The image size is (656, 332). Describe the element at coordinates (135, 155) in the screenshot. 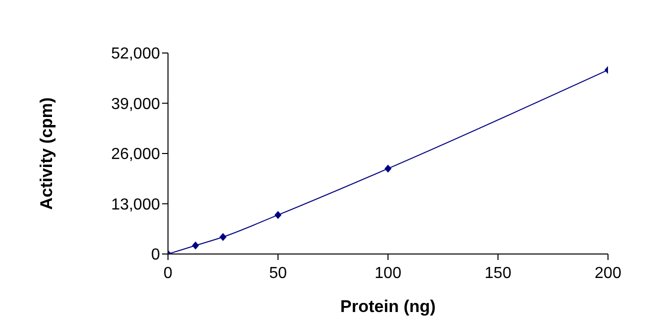

I see `y-tick-label: 26,000` at that location.